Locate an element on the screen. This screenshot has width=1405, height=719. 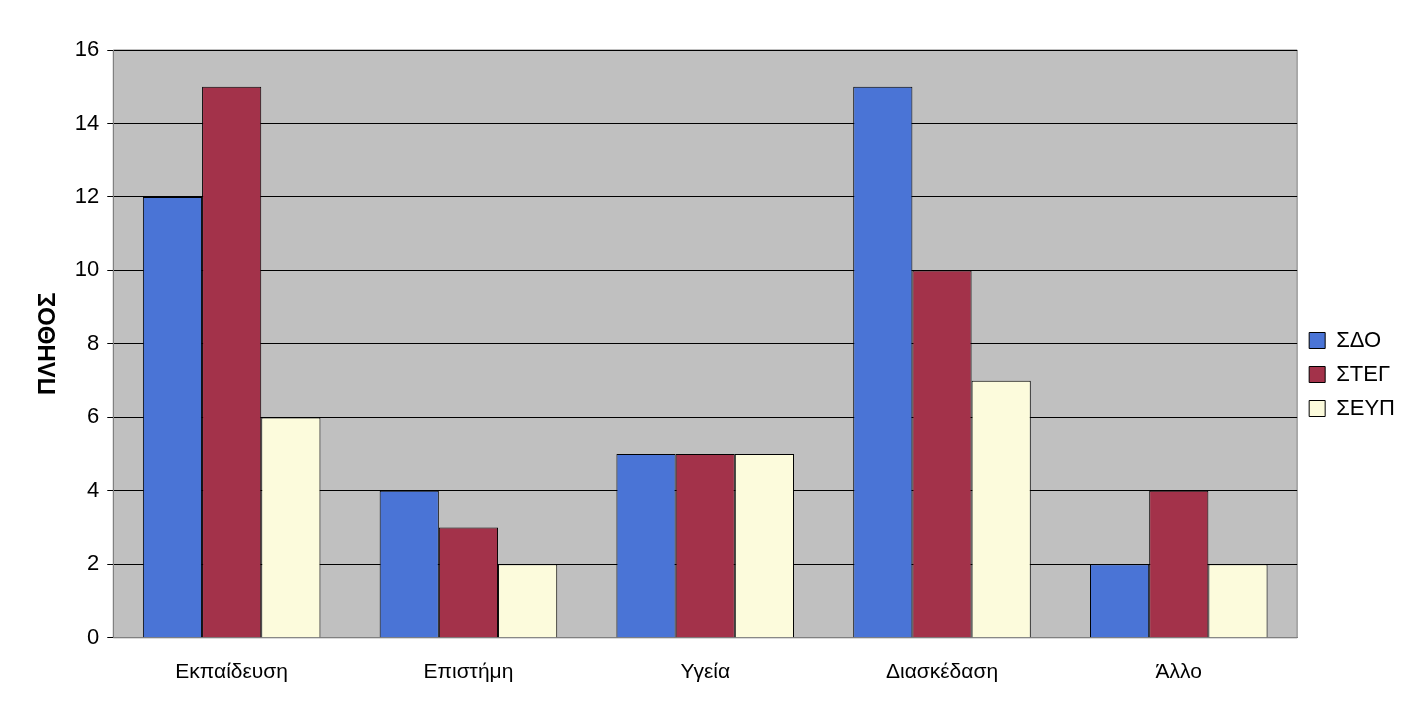
y-tick-label: 6 is located at coordinates (93, 416).